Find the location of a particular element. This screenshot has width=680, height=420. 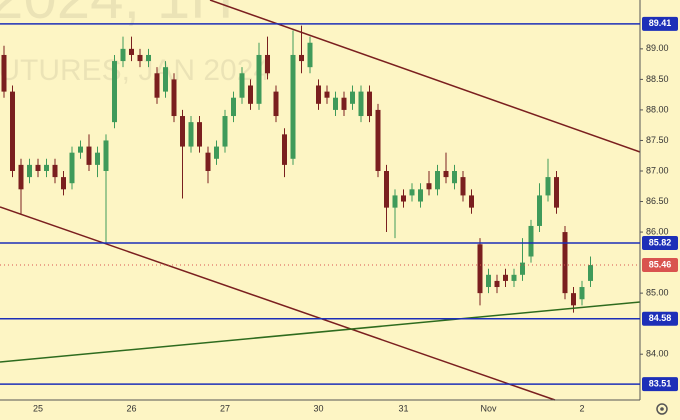

watermark-subtitle: FUTURES, JAN 2024 is located at coordinates (135, 70).